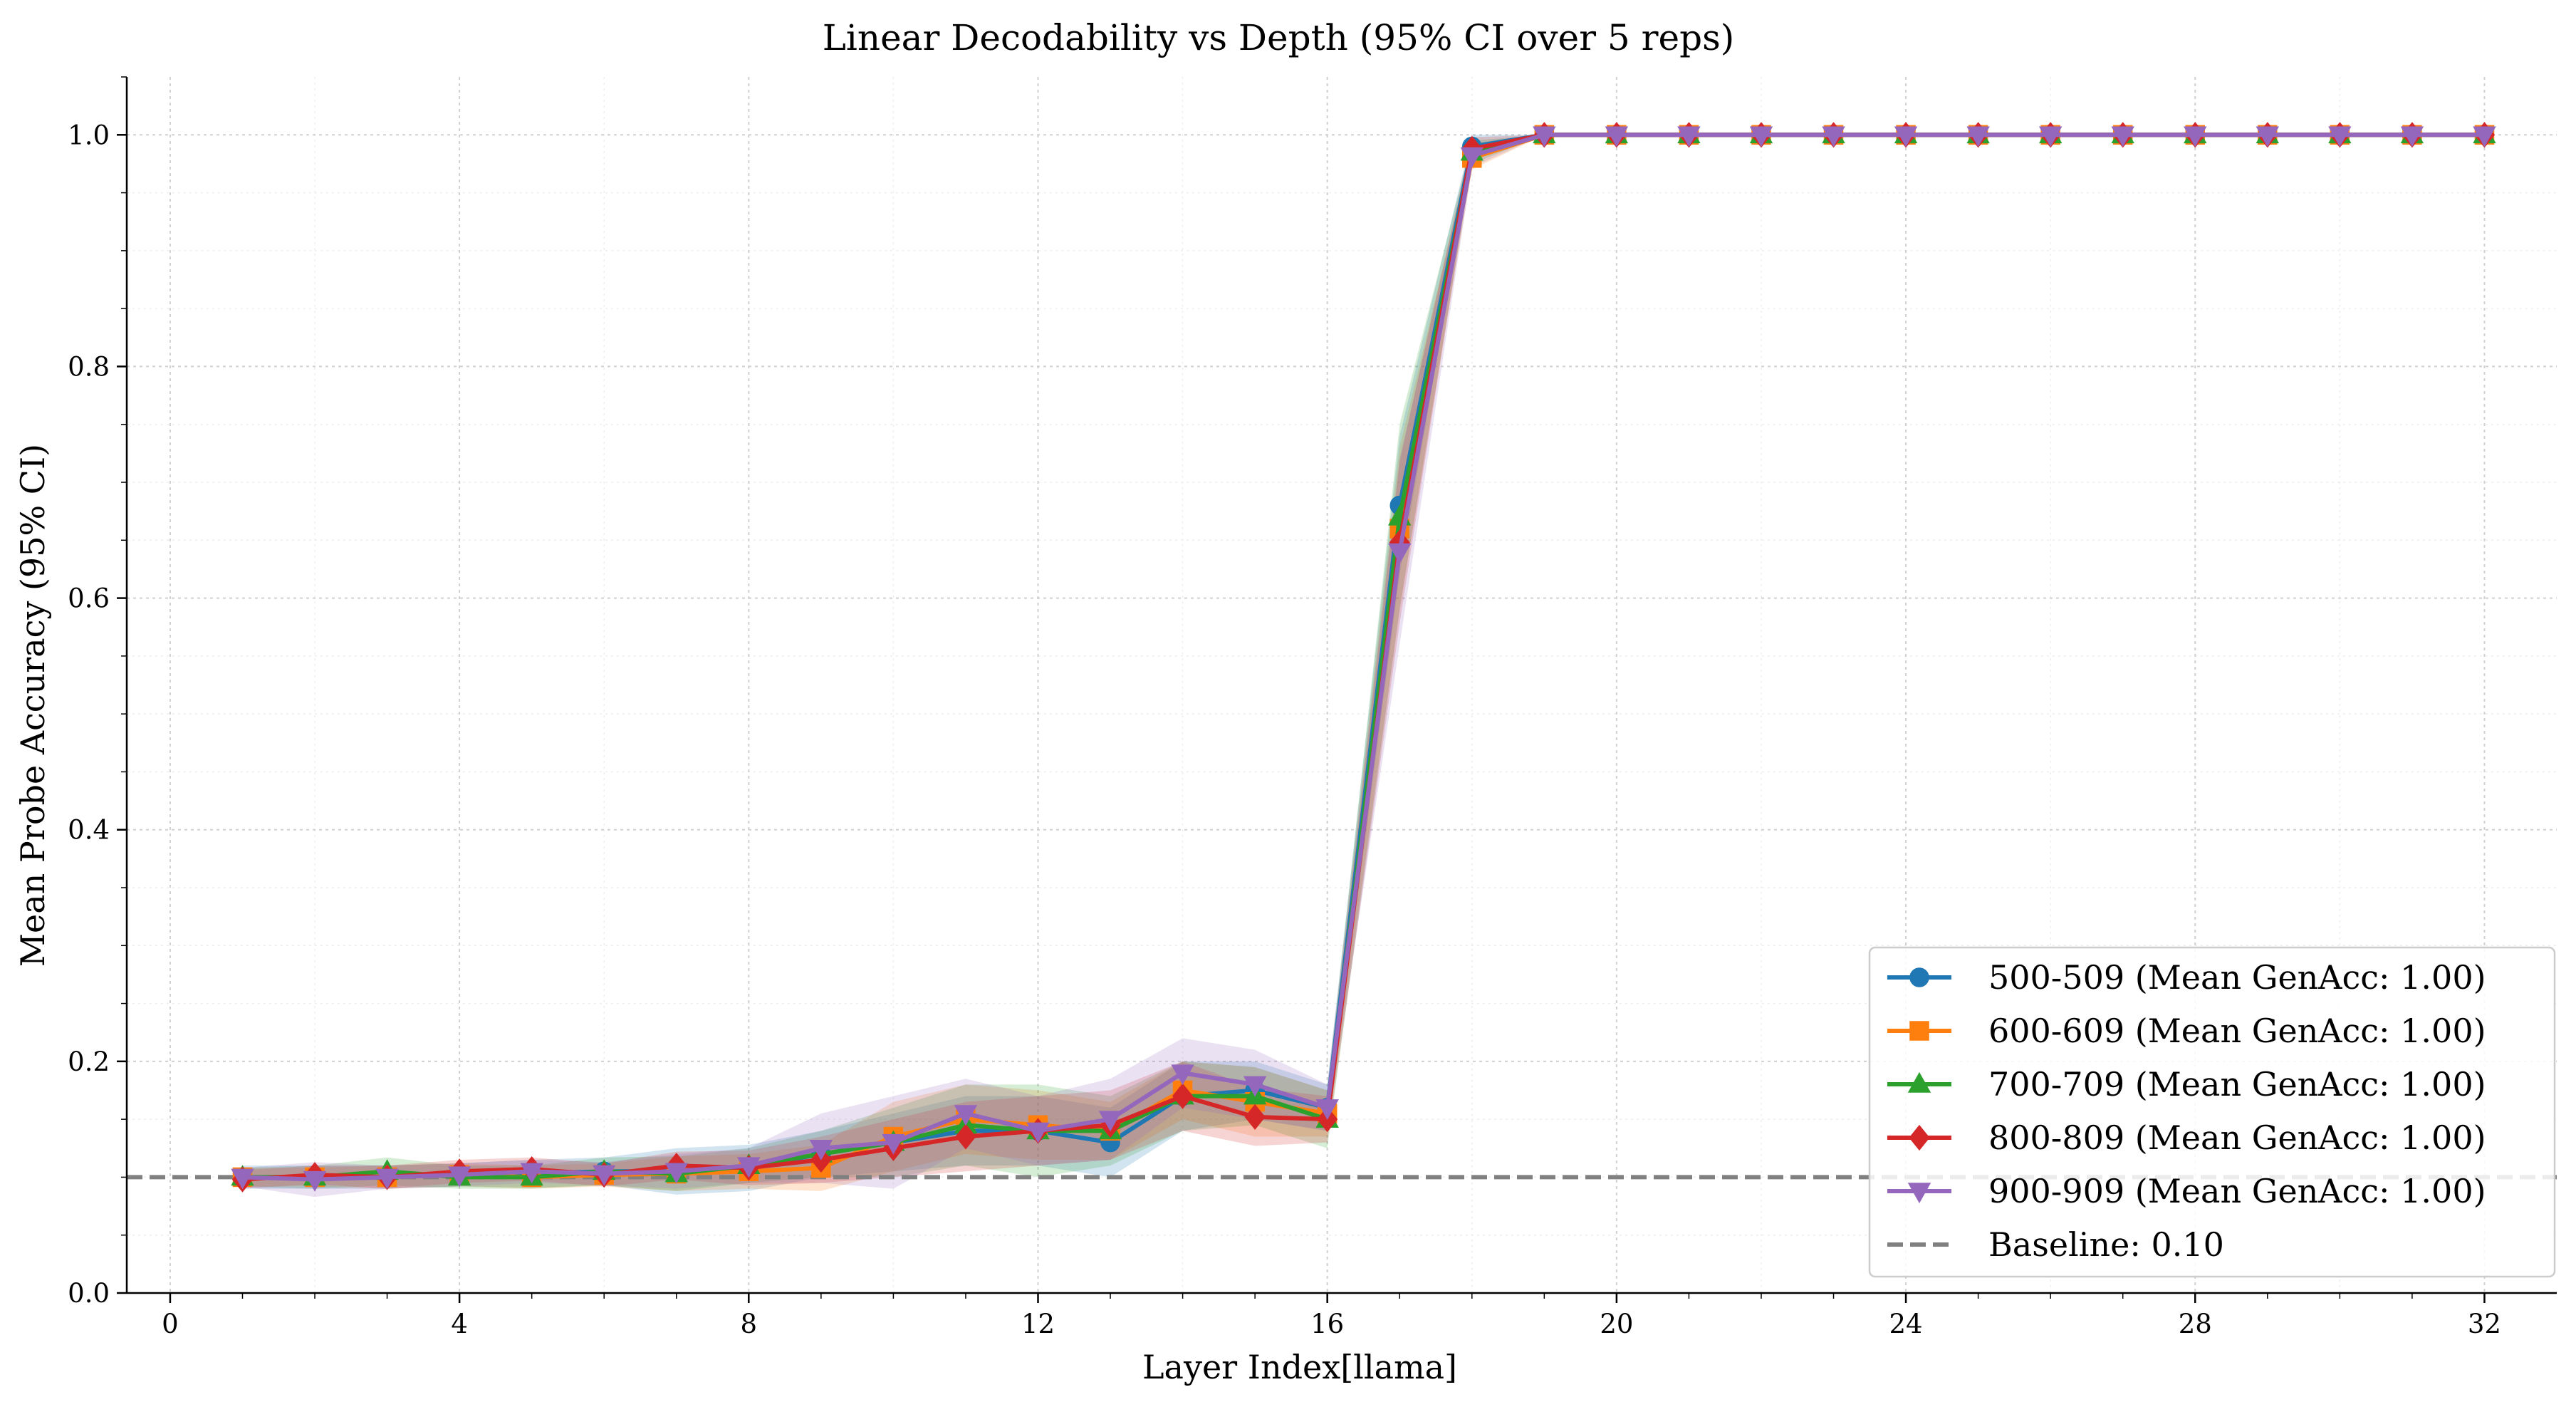 This screenshot has height=1402, width=2576. What do you see at coordinates (749, 1324) in the screenshot?
I see `x-tick-label: 8` at bounding box center [749, 1324].